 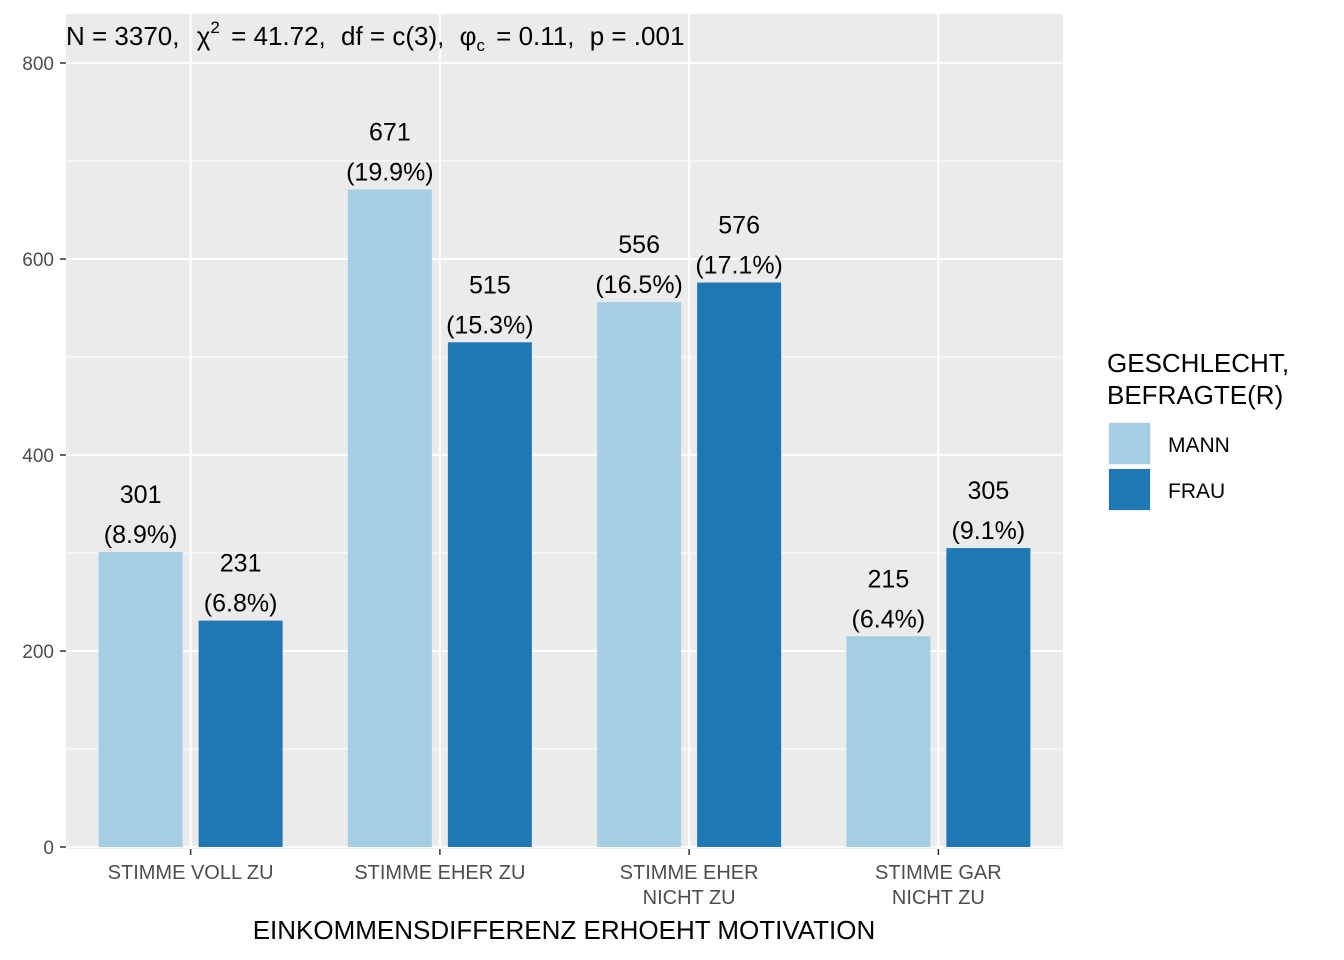 I want to click on x-tick-label: STIMME EHER ZU, so click(x=439, y=873).